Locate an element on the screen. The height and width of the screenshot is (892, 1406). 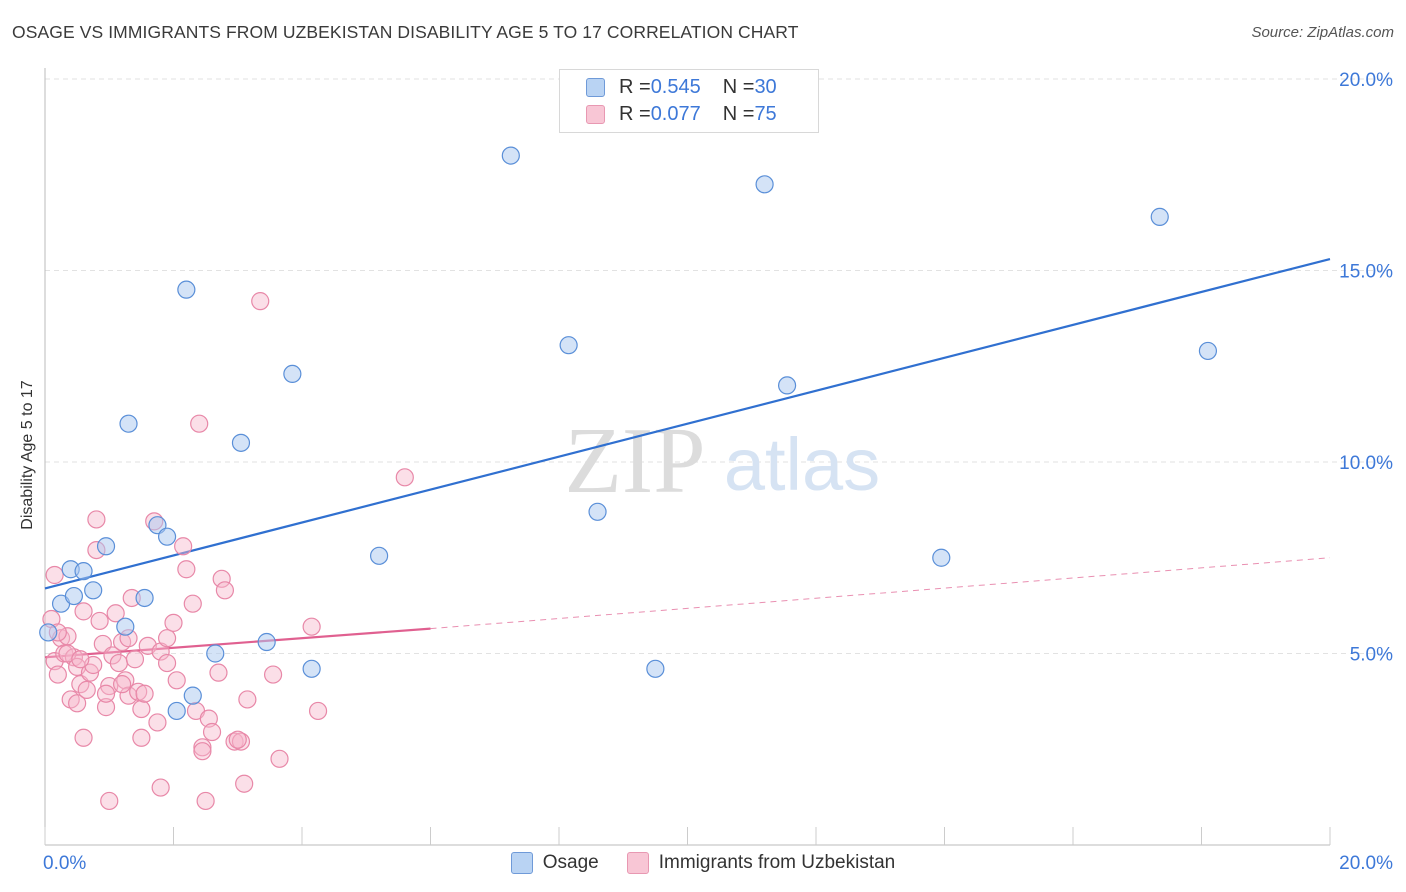
n-value: 30 is located at coordinates (765, 86).